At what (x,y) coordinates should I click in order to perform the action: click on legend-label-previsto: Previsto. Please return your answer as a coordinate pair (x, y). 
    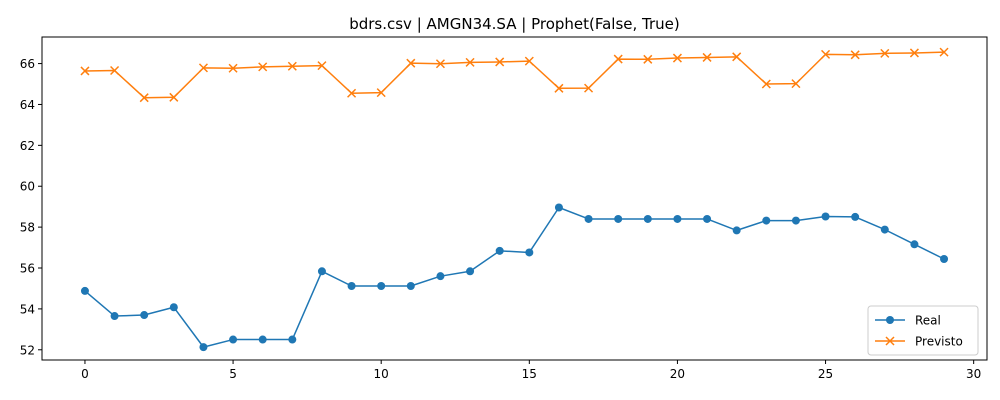
    Looking at the image, I should click on (939, 342).